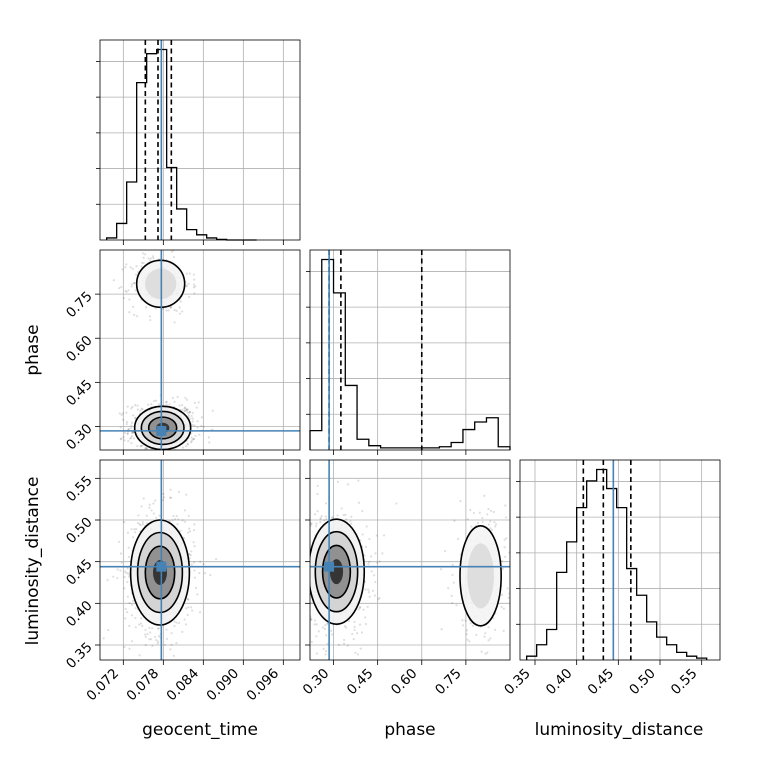 Image resolution: width=760 pixels, height=760 pixels. Describe the element at coordinates (517, 682) in the screenshot. I see `tick-label-x: 0.35` at that location.